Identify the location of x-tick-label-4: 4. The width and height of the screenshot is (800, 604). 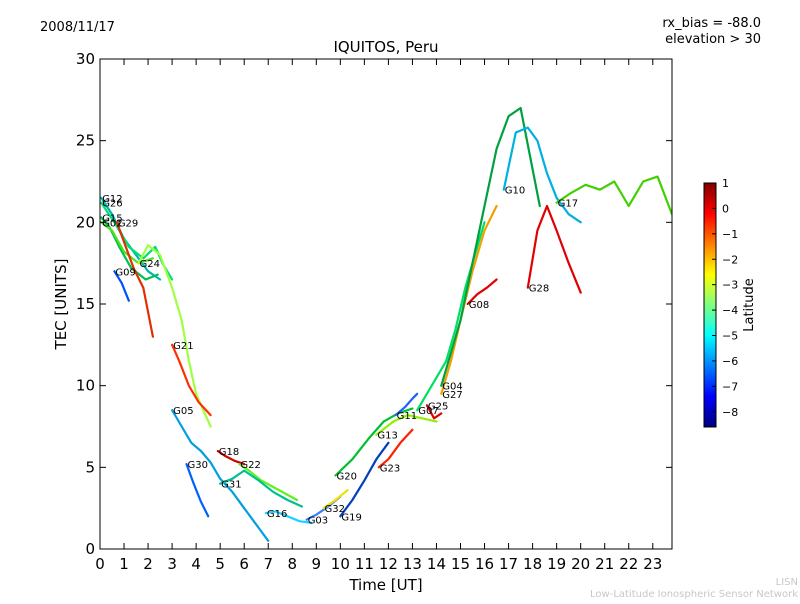
(196, 564).